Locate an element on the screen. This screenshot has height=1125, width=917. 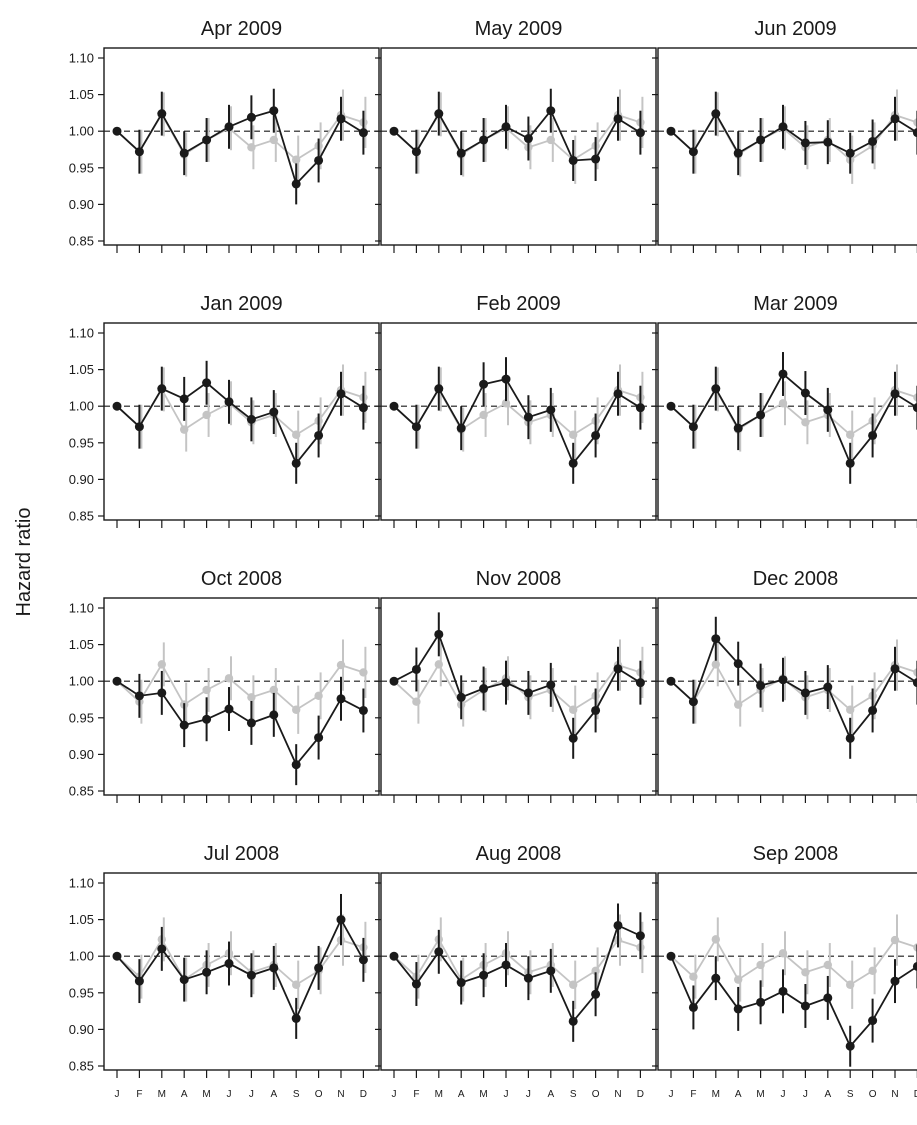
panel-title: Sep 2008 is located at coordinates (796, 854).